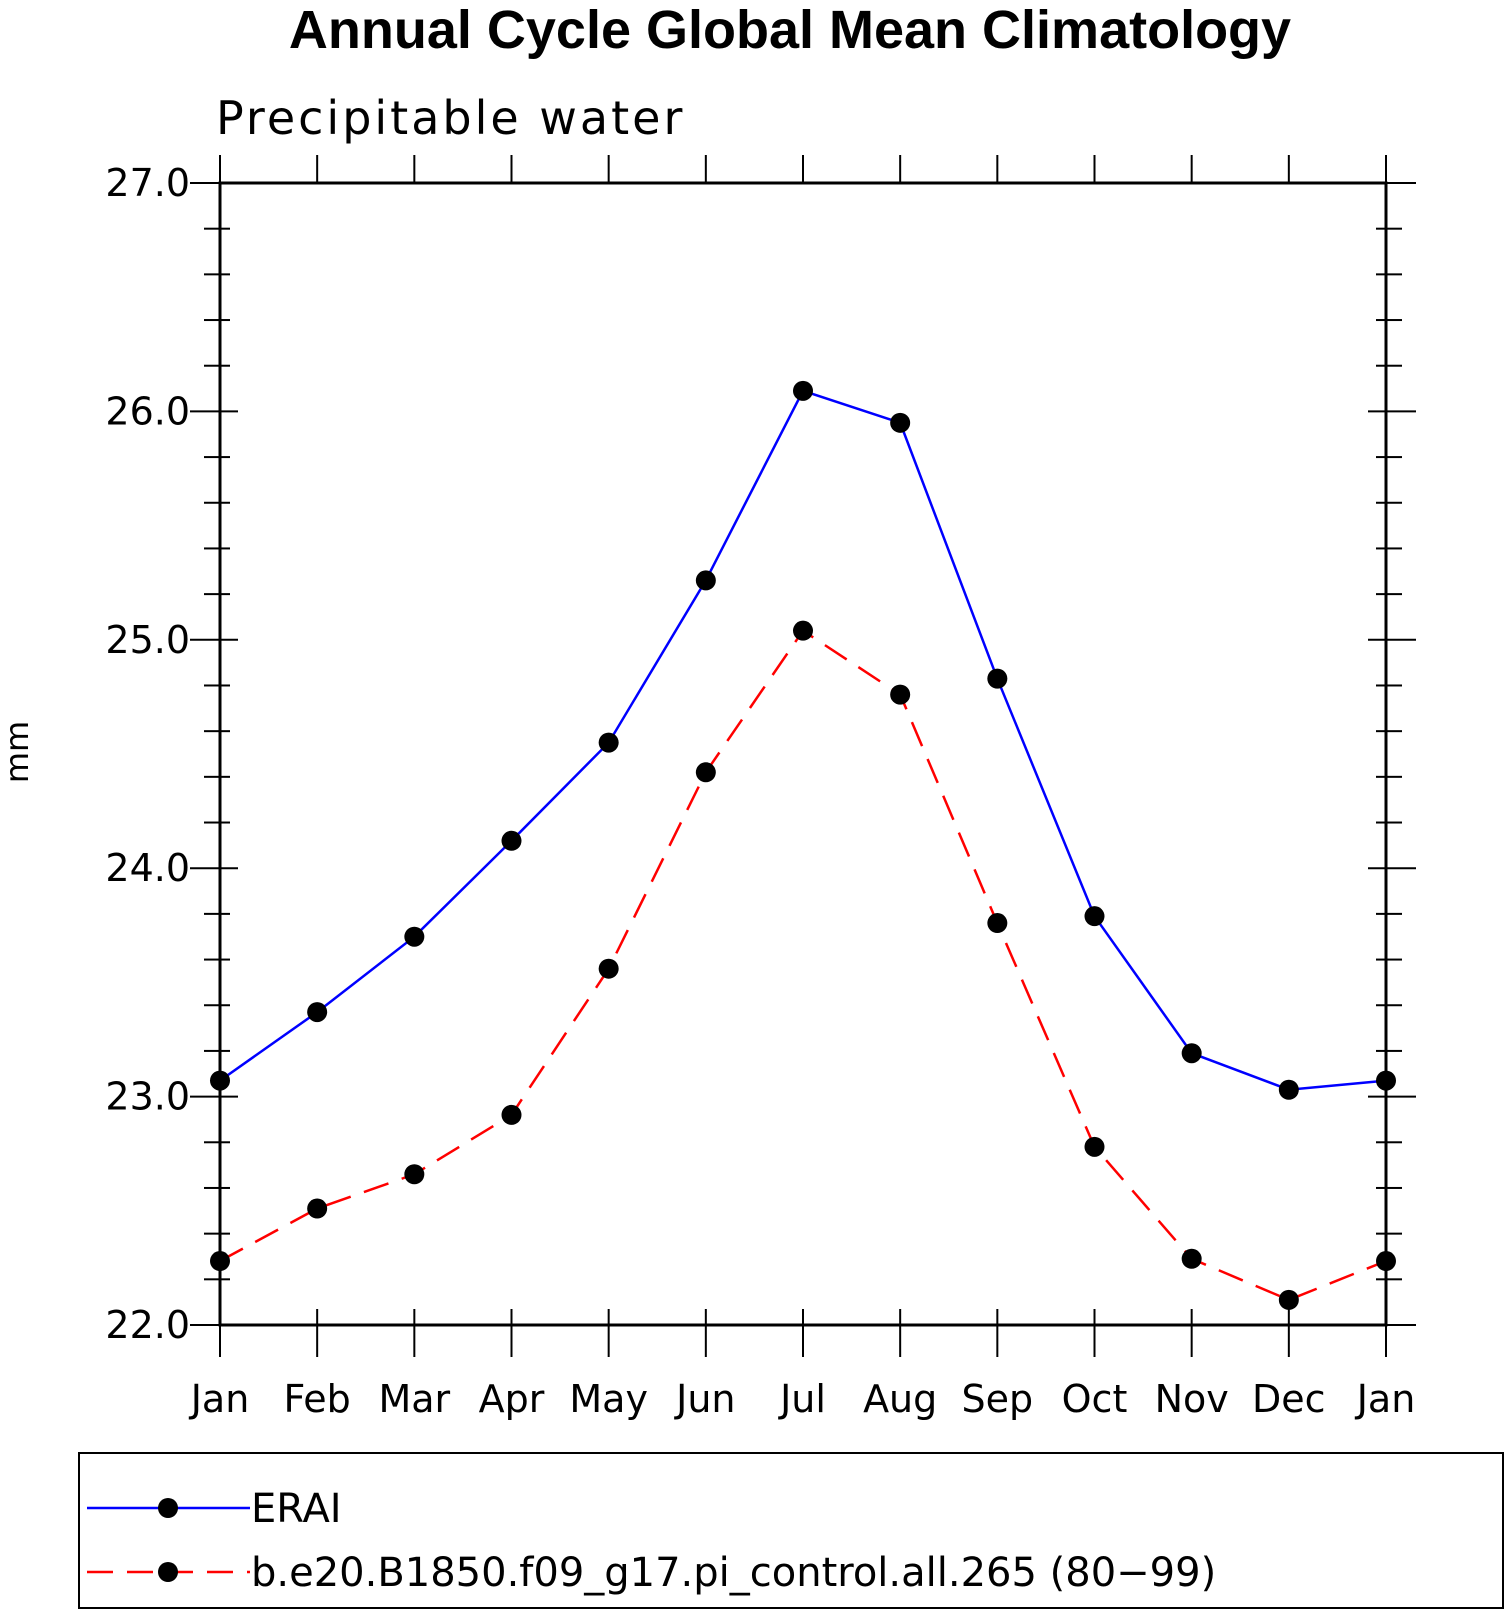 Image resolution: width=1511 pixels, height=1615 pixels. What do you see at coordinates (1095, 1399) in the screenshot?
I see `x-tick-label: Oct` at bounding box center [1095, 1399].